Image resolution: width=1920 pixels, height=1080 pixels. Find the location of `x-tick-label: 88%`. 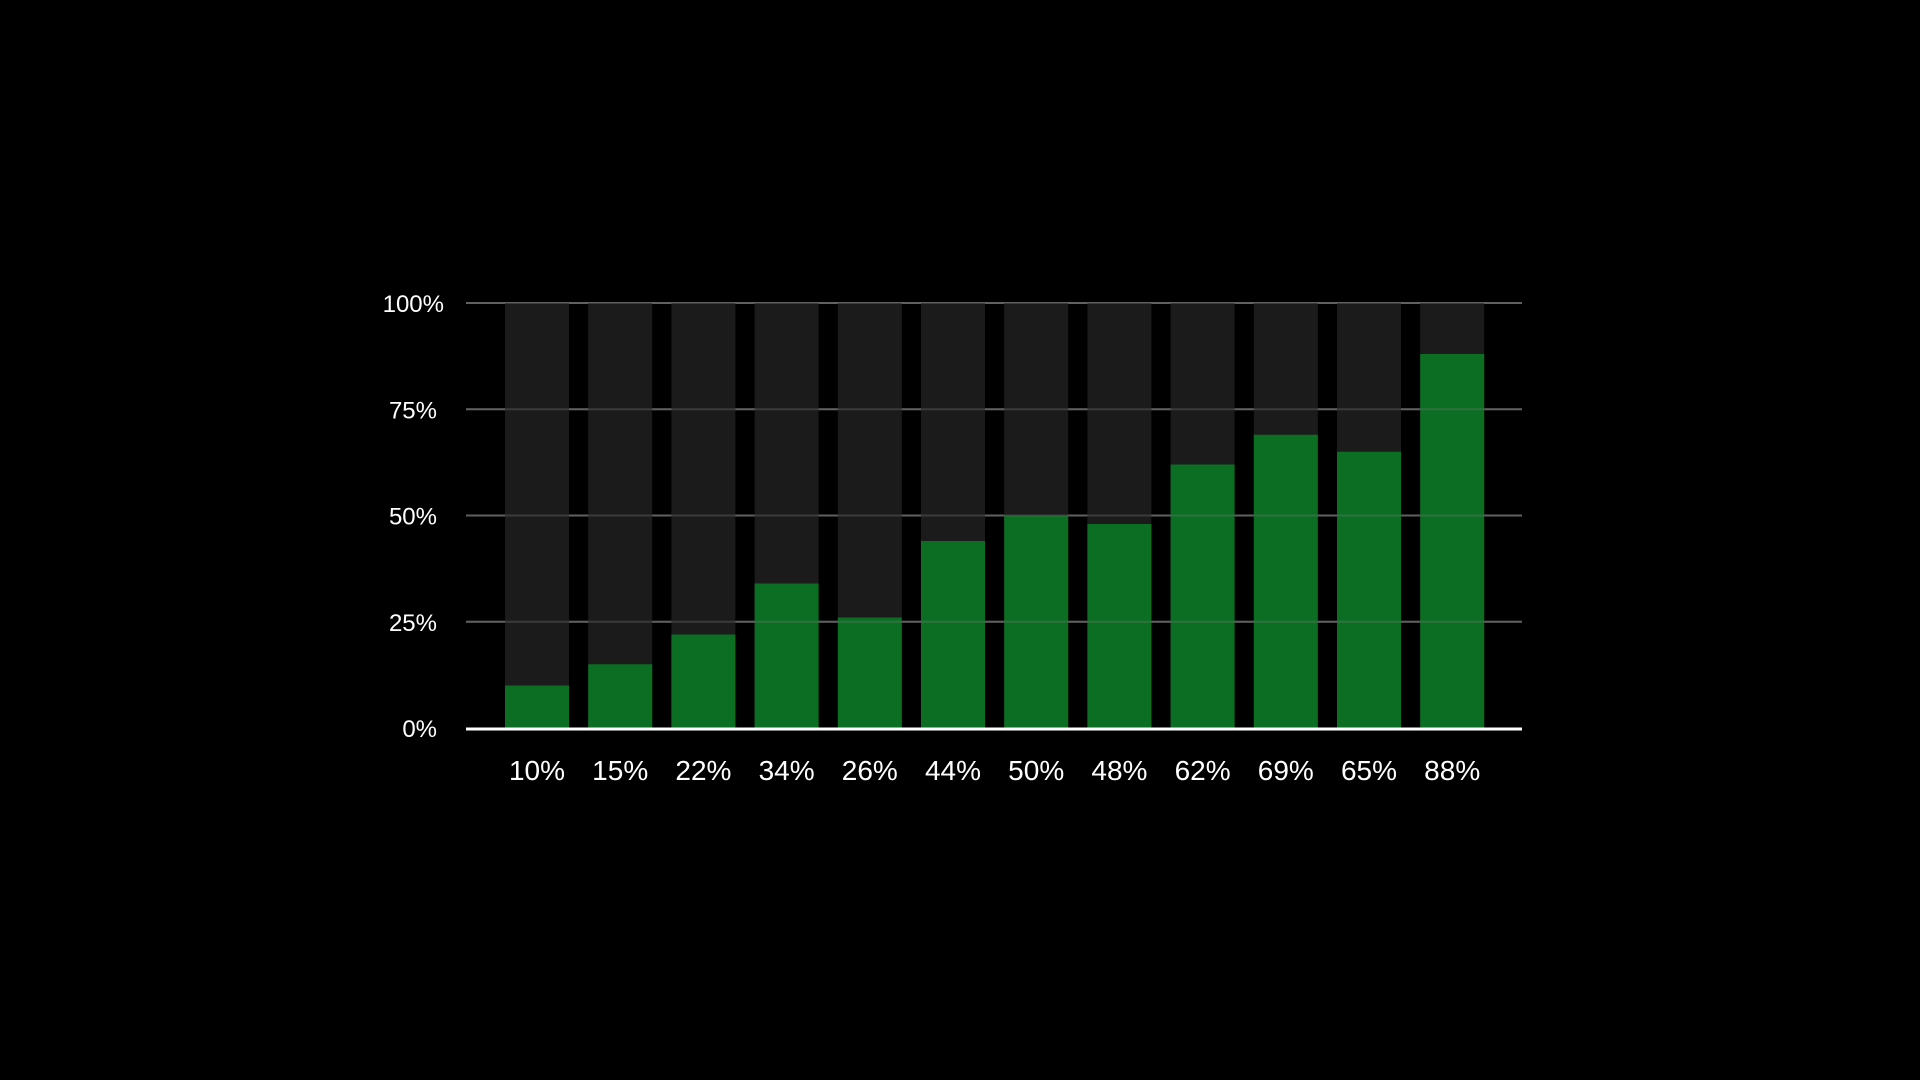

x-tick-label: 88% is located at coordinates (1452, 770).